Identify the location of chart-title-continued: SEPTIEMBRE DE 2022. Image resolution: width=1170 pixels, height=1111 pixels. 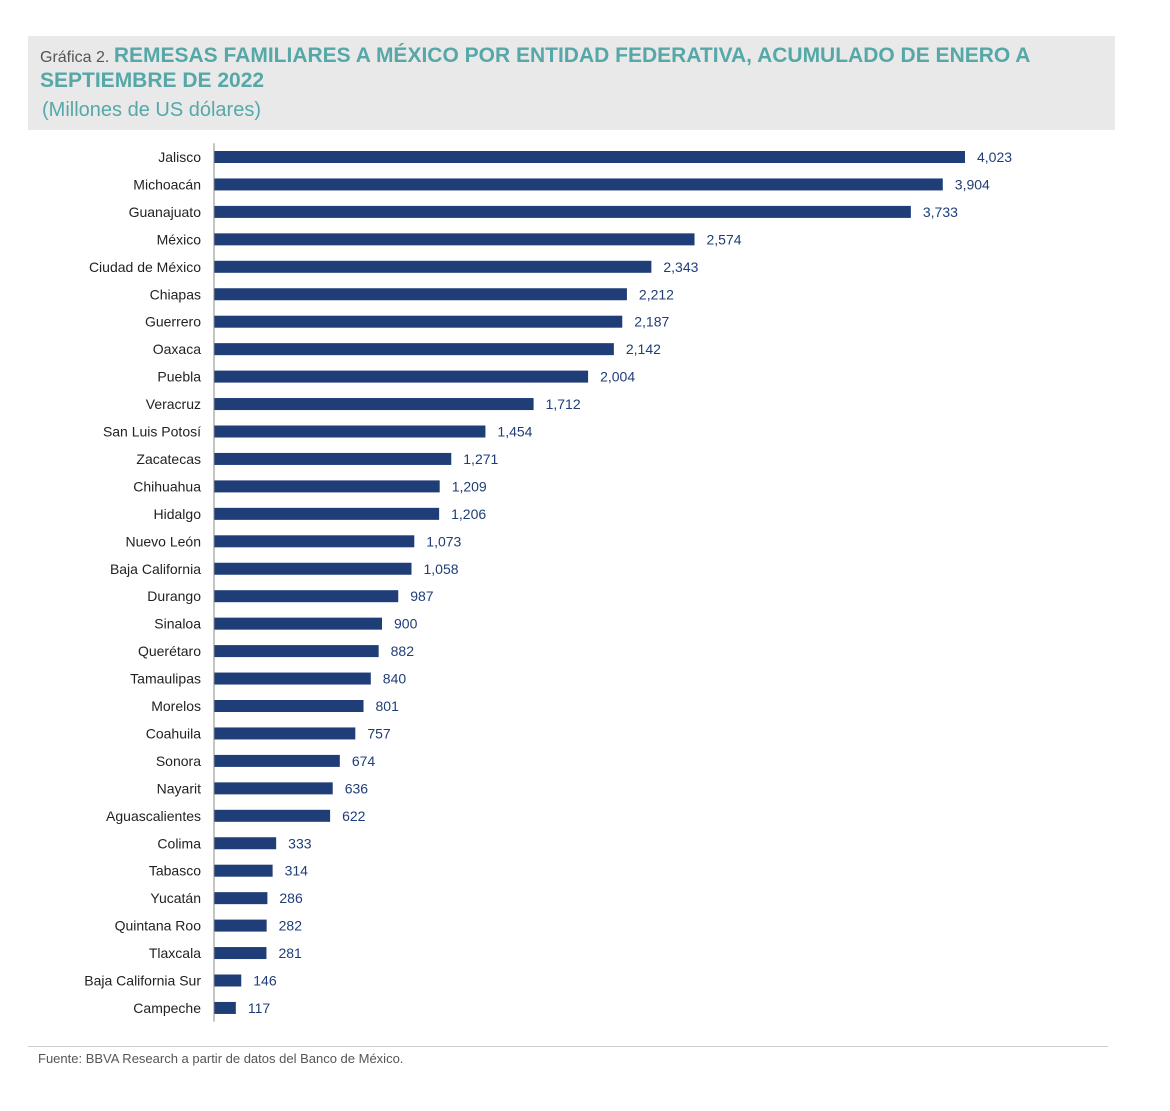
(152, 80).